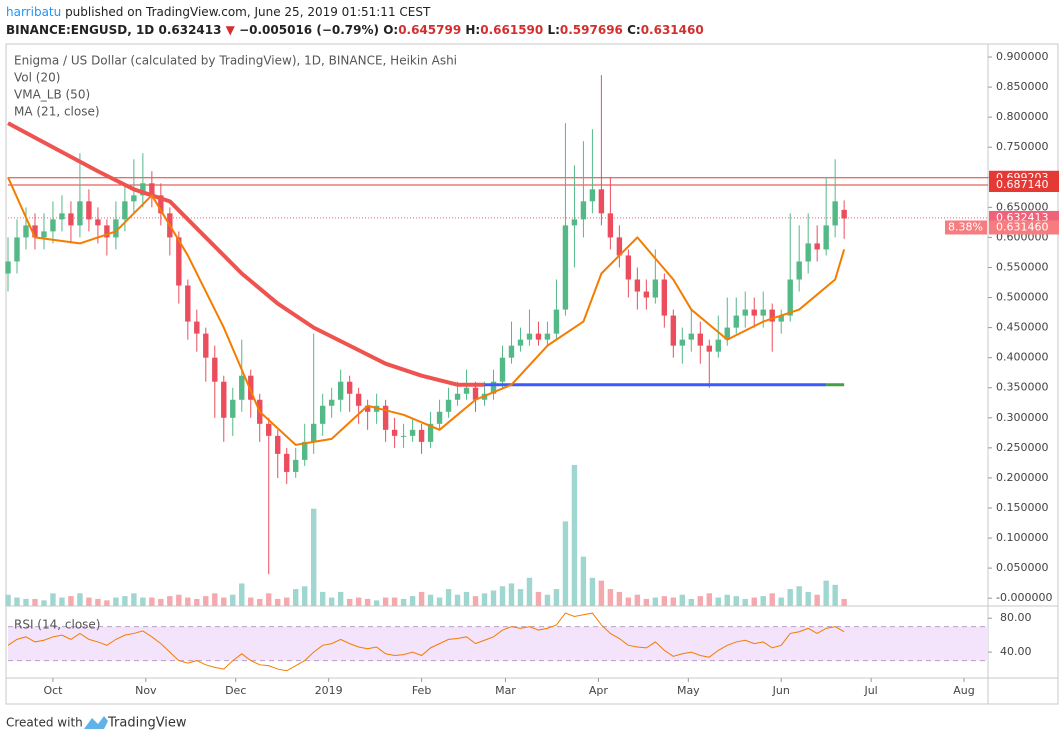 The height and width of the screenshot is (741, 1064). Describe the element at coordinates (52, 95) in the screenshot. I see `legend-vma: VMA_LB (50)` at that location.